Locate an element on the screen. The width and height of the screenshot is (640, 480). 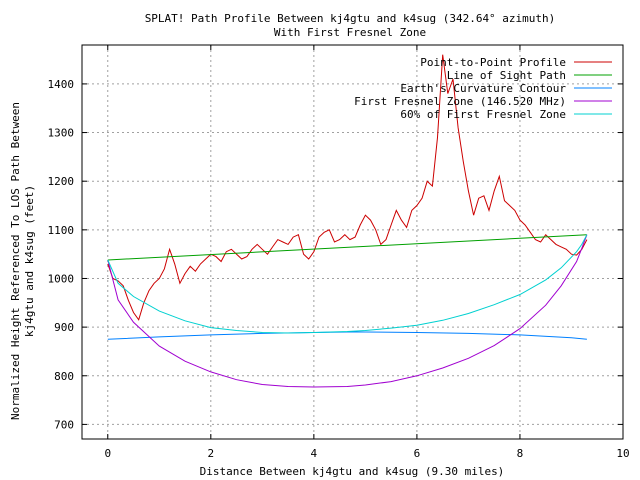
x-tick-label: 2 is located at coordinates (210, 453).